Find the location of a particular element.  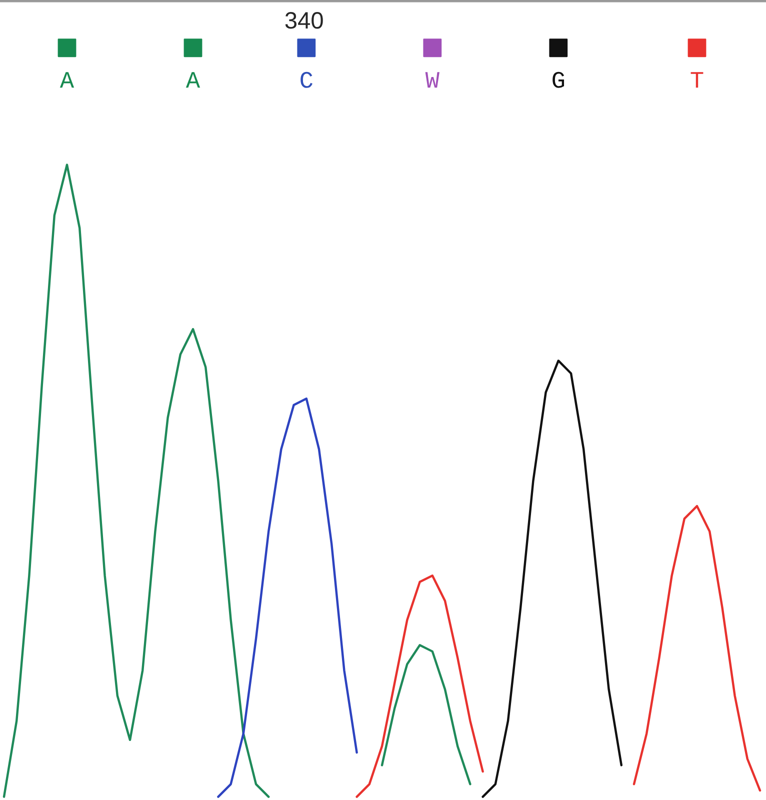

x-tick-label: G is located at coordinates (558, 80).